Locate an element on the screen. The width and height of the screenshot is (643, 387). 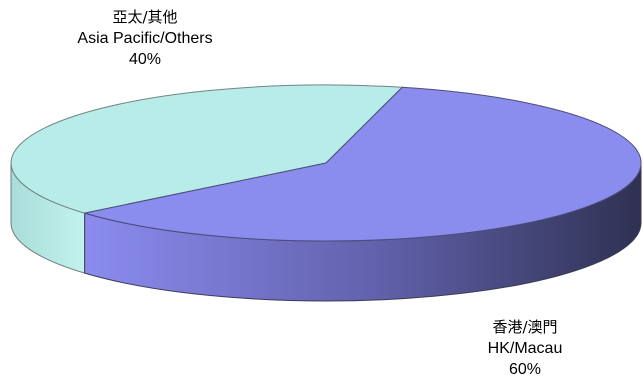
asia-pacific-percent: 40% is located at coordinates (145, 59).